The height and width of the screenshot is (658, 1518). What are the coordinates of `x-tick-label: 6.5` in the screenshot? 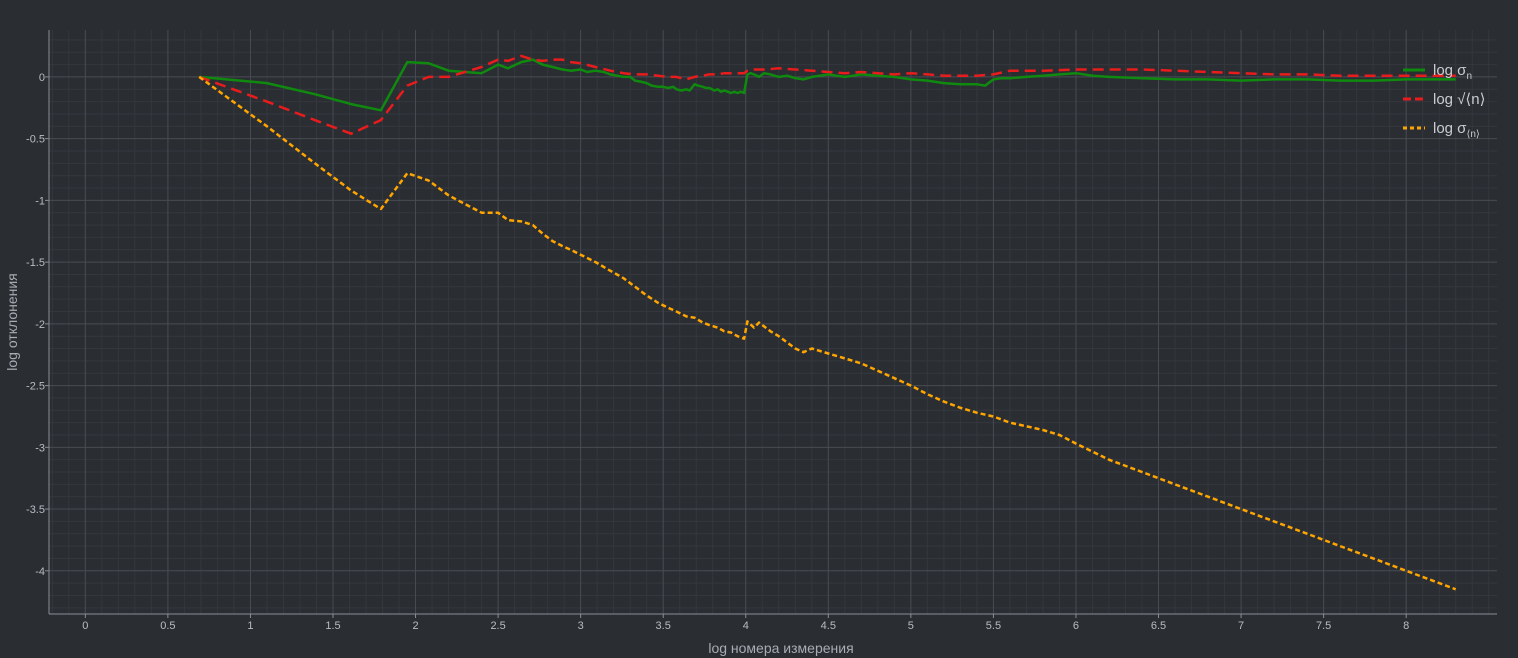 It's located at (1158, 626).